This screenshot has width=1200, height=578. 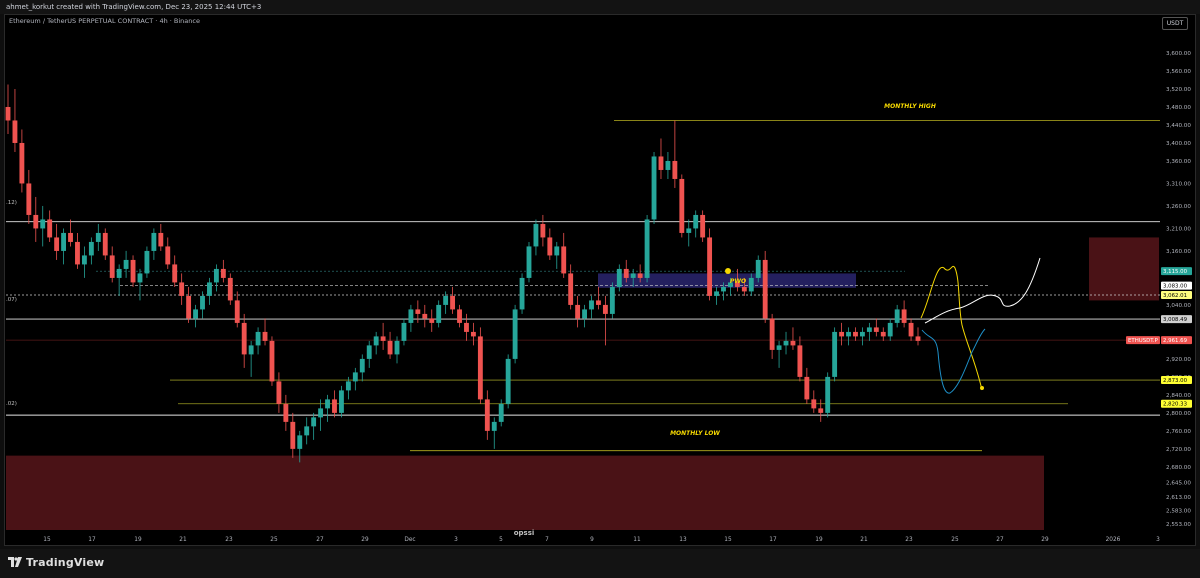 What do you see at coordinates (773, 540) in the screenshot?
I see `time-tick-label: 17` at bounding box center [773, 540].